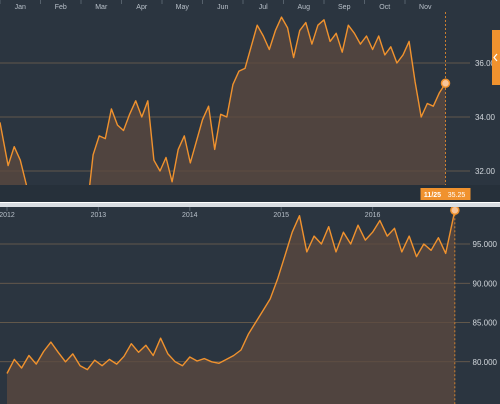 The image size is (500, 404). Describe the element at coordinates (485, 63) in the screenshot. I see `y-tick-label-0: 36.00` at that location.